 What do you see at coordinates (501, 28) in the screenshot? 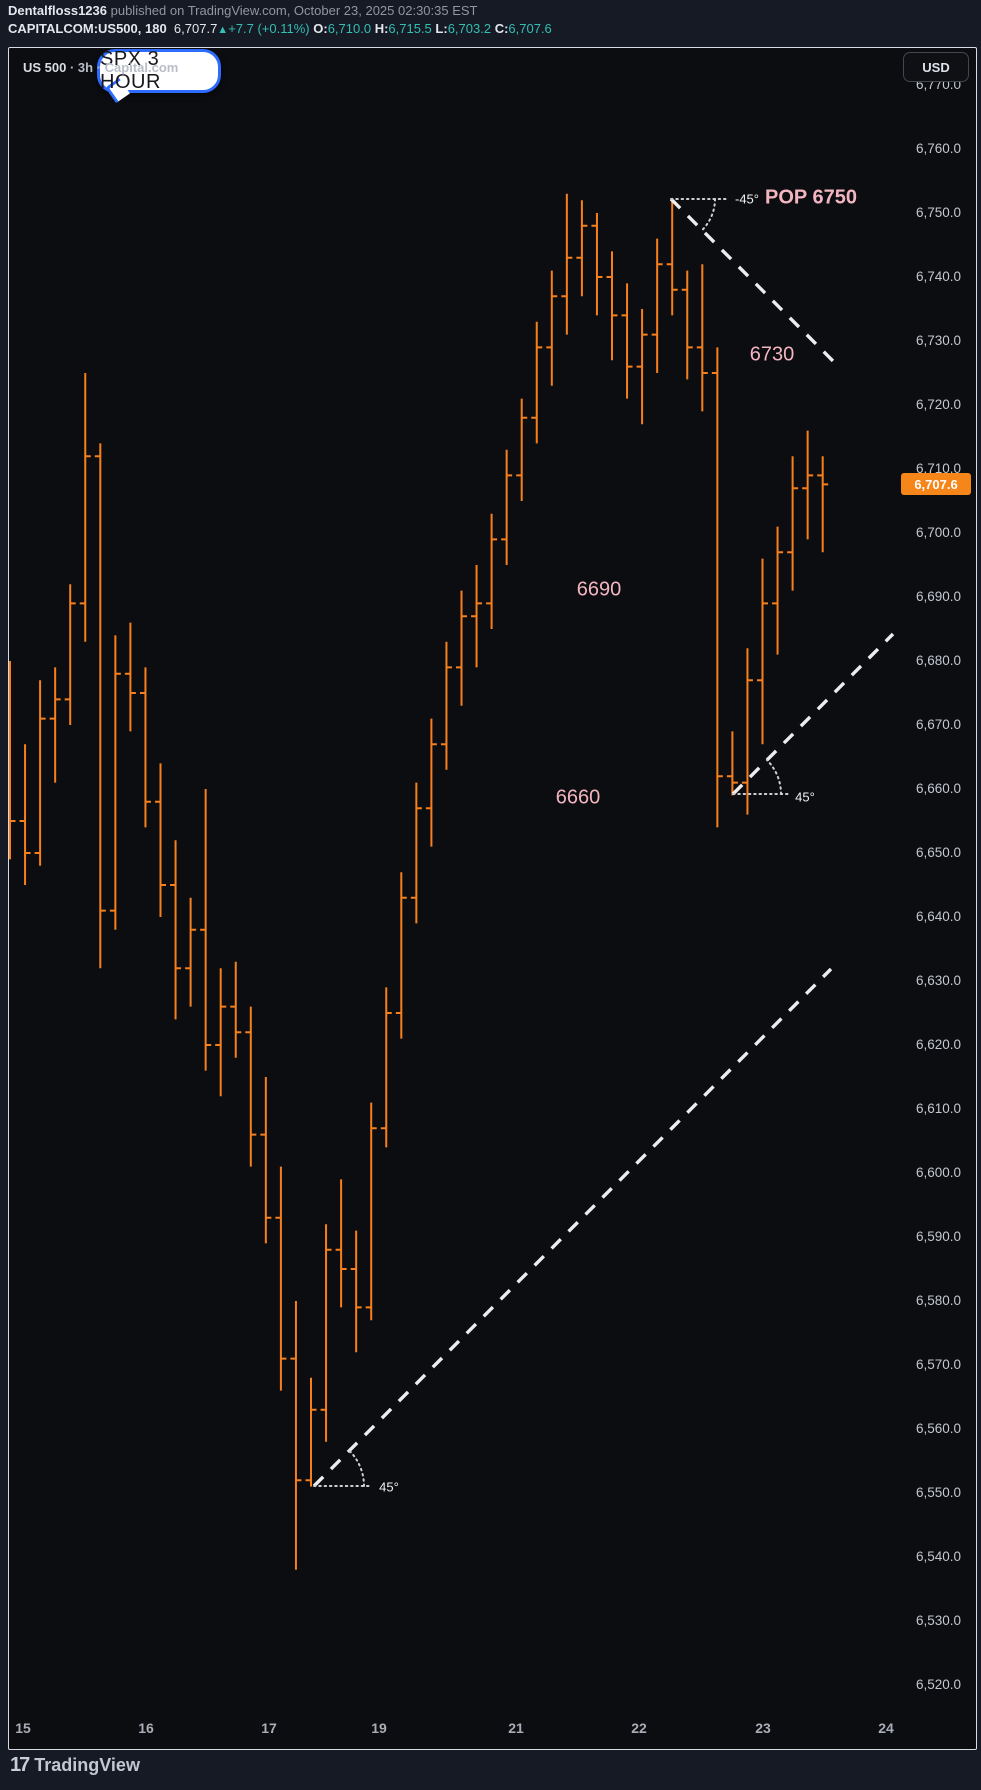
I see `close-label: C:` at bounding box center [501, 28].